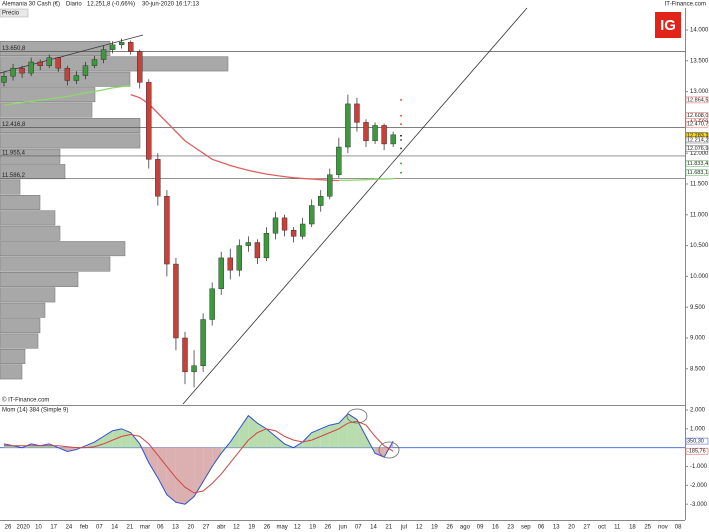 This screenshot has width=709, height=532. I want to click on y-tick-label: 8.500, so click(698, 369).